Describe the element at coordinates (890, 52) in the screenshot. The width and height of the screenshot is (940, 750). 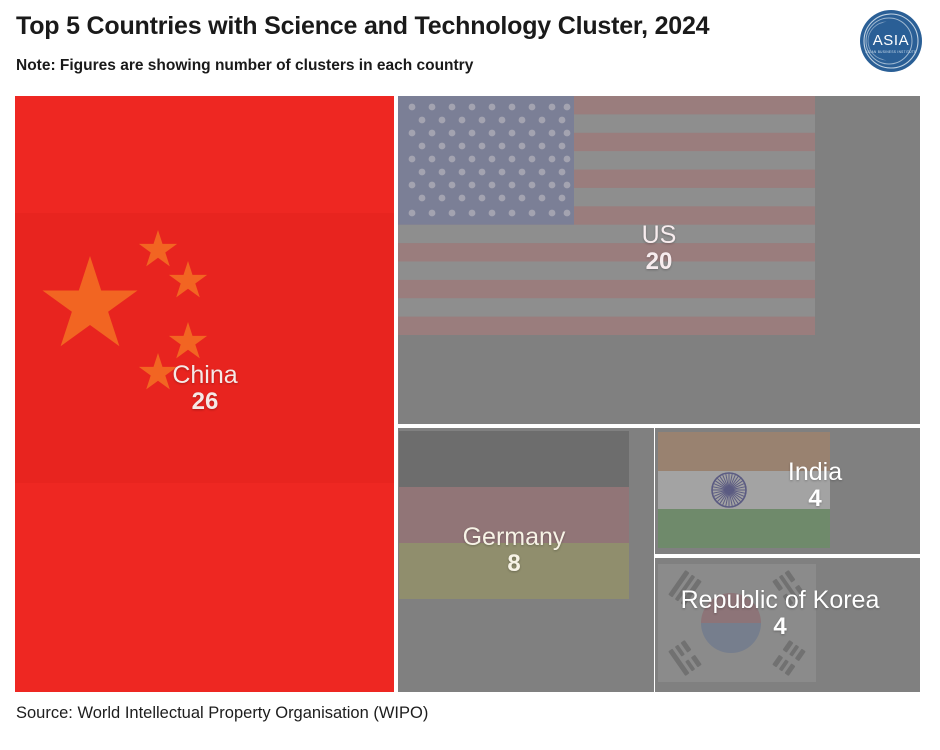
I see `svg-text: ASIAN BUSINESS INSTITUTE` at that location.